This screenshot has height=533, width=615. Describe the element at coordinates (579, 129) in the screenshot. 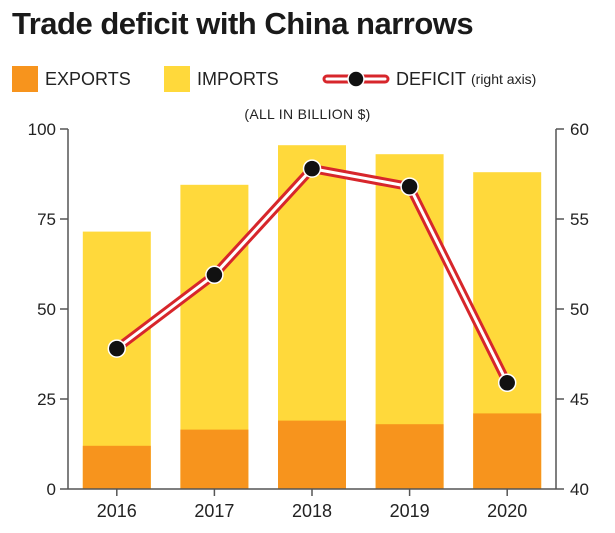

I see `right-tick-label-60: 60` at that location.